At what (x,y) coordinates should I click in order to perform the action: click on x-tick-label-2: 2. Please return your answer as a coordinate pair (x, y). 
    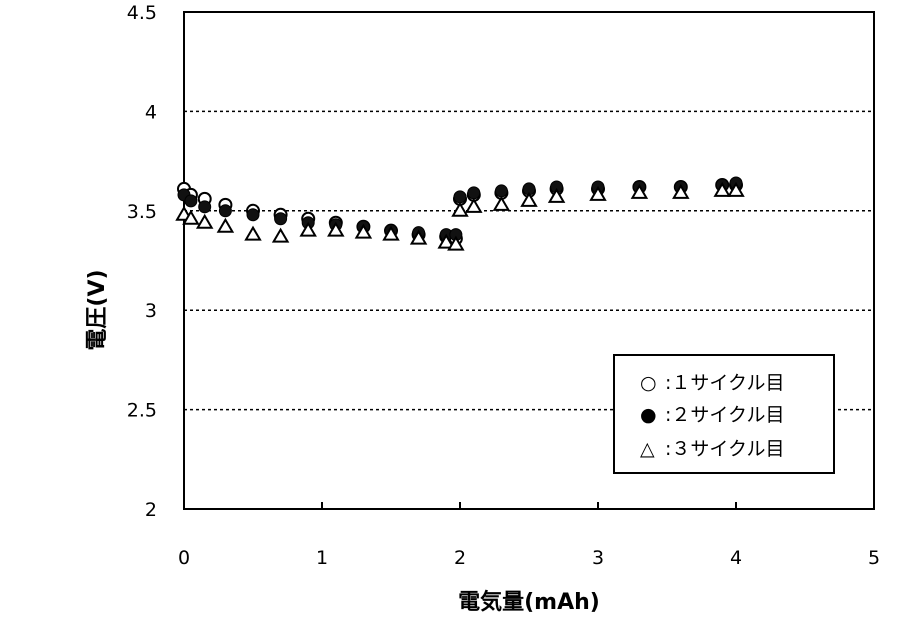
    Looking at the image, I should click on (460, 558).